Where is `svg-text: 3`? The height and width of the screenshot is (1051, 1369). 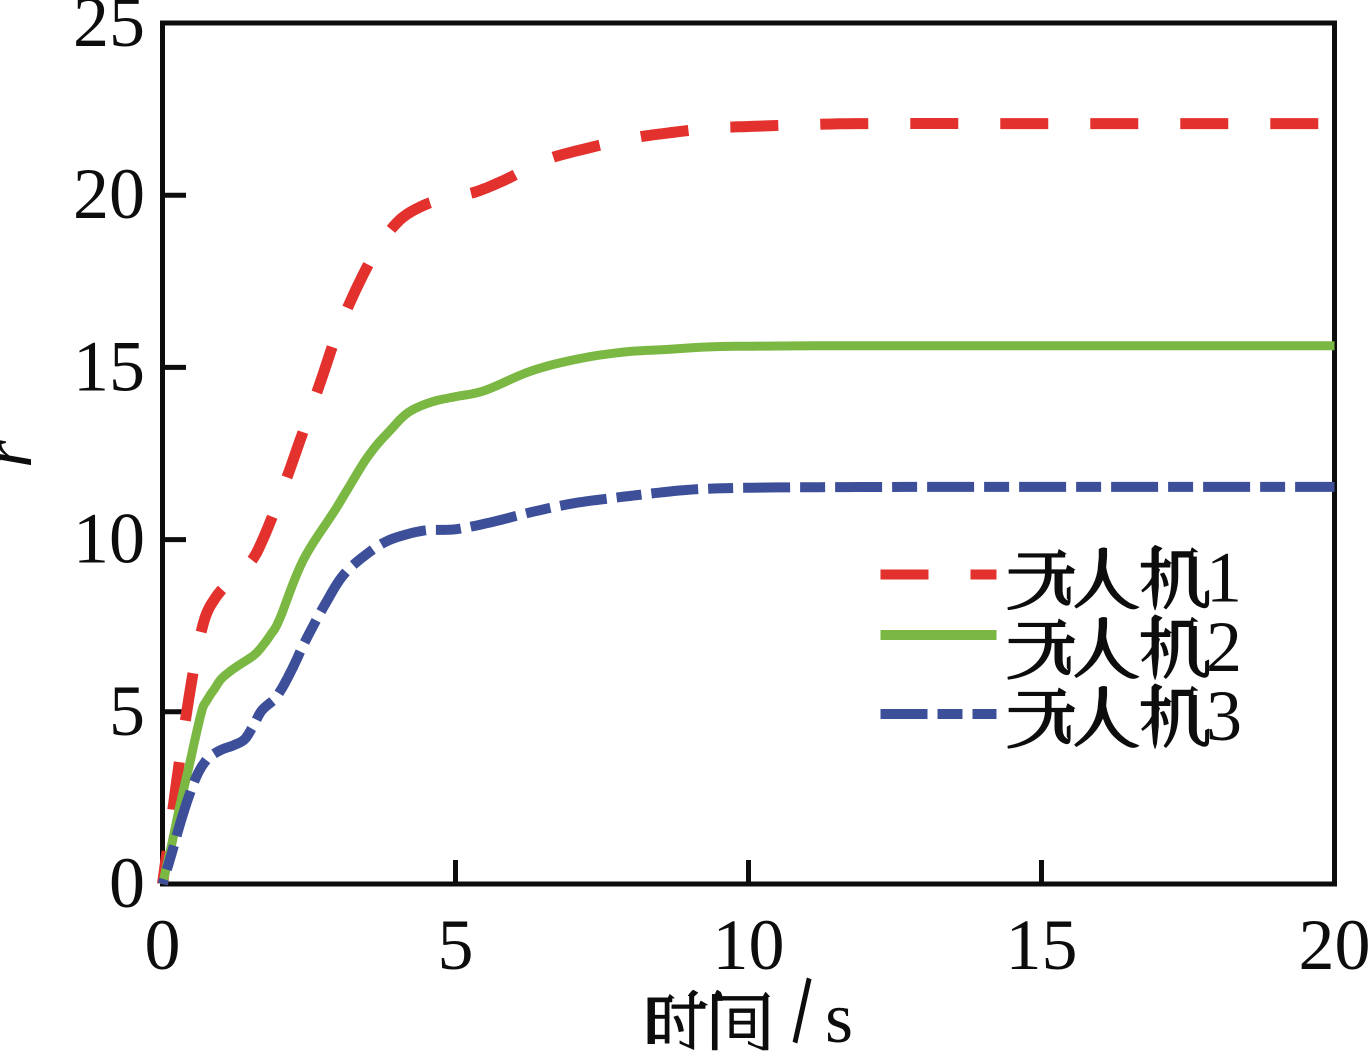
svg-text: 3 is located at coordinates (1224, 716).